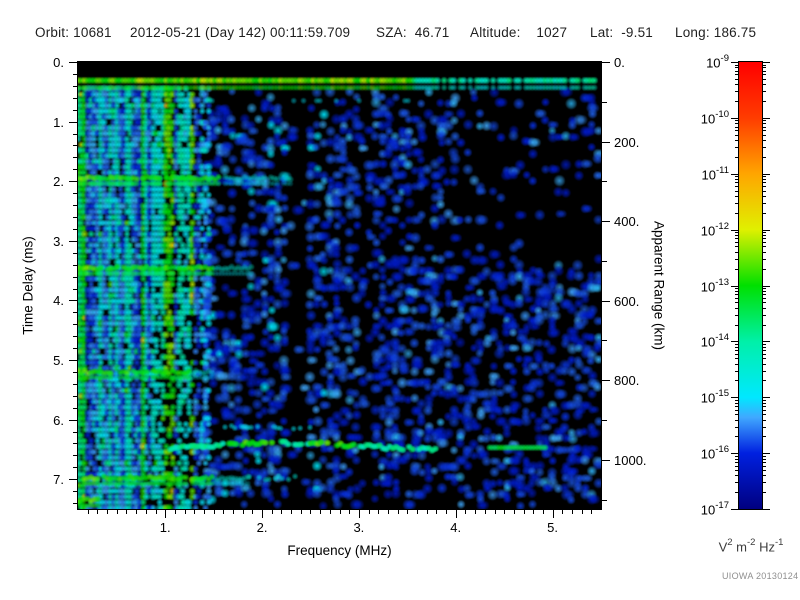 The image size is (800, 600). I want to click on header-field: Orbit: 10681, so click(73, 32).